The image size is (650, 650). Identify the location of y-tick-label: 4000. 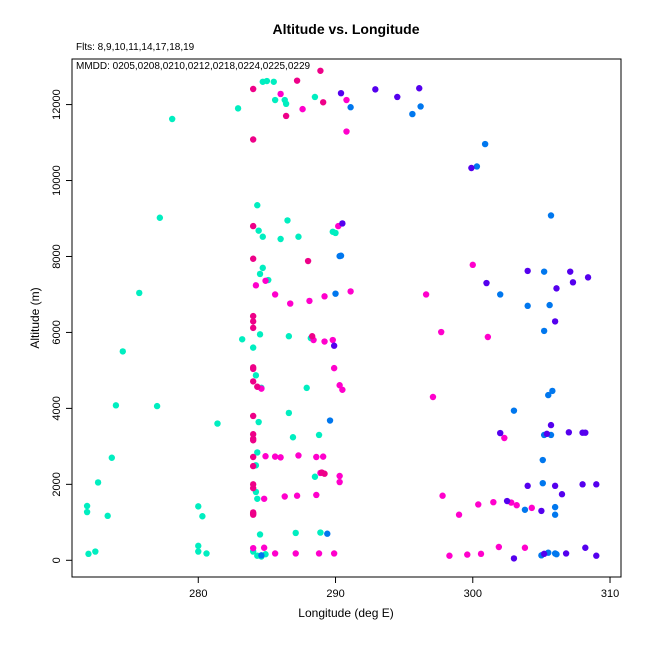
(57, 408).